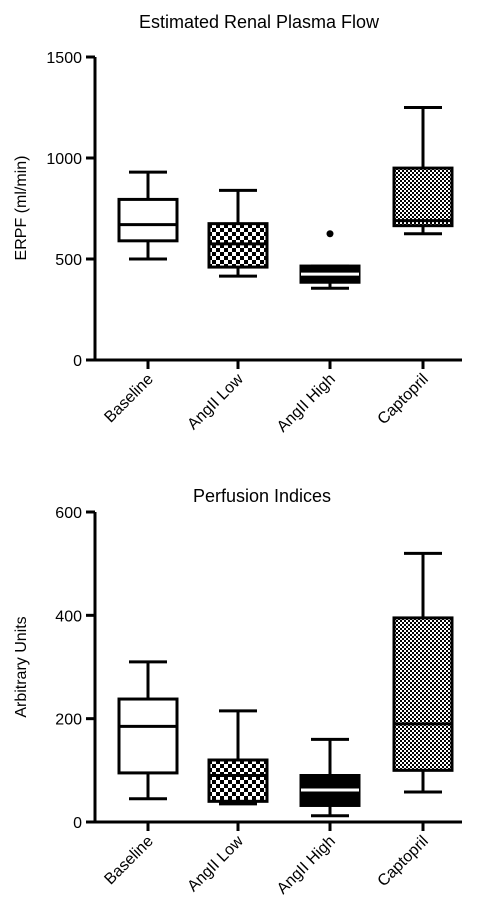  What do you see at coordinates (68, 260) in the screenshot?
I see `y-tick-label: 500` at bounding box center [68, 260].